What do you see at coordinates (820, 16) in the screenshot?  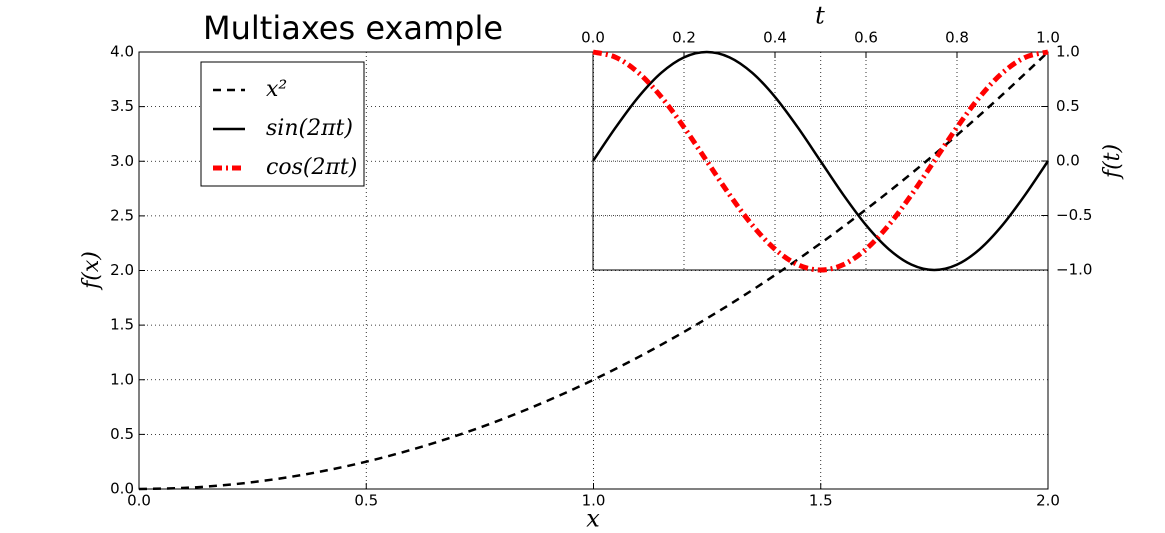 I see `inset-x-axis-label: t` at bounding box center [820, 16].